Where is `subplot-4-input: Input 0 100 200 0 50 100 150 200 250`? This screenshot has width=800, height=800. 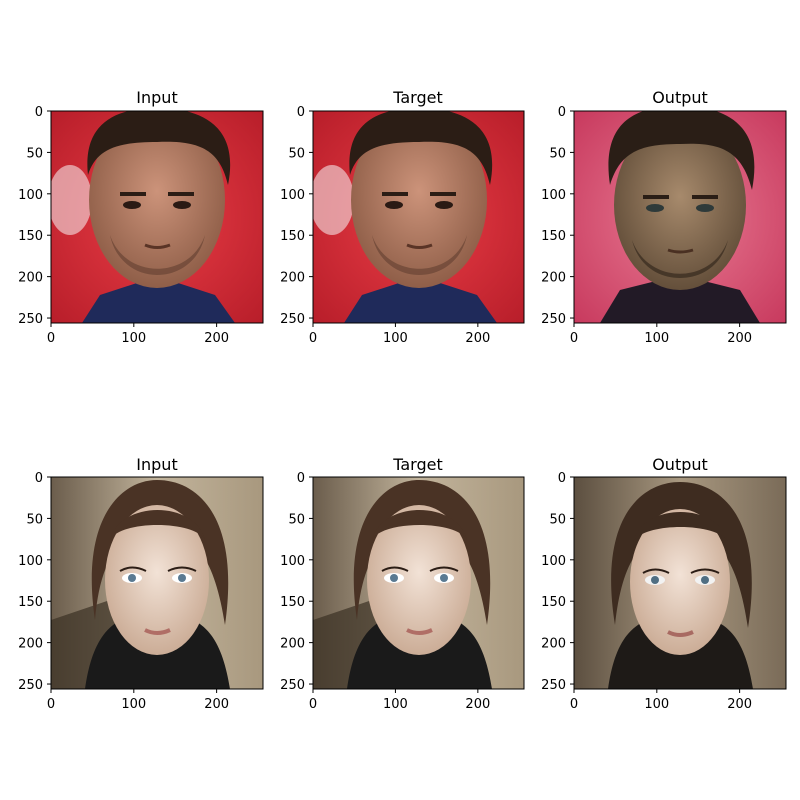
subplot-4-input: Input 0 100 200 0 50 100 150 200 250 is located at coordinates (141, 583).